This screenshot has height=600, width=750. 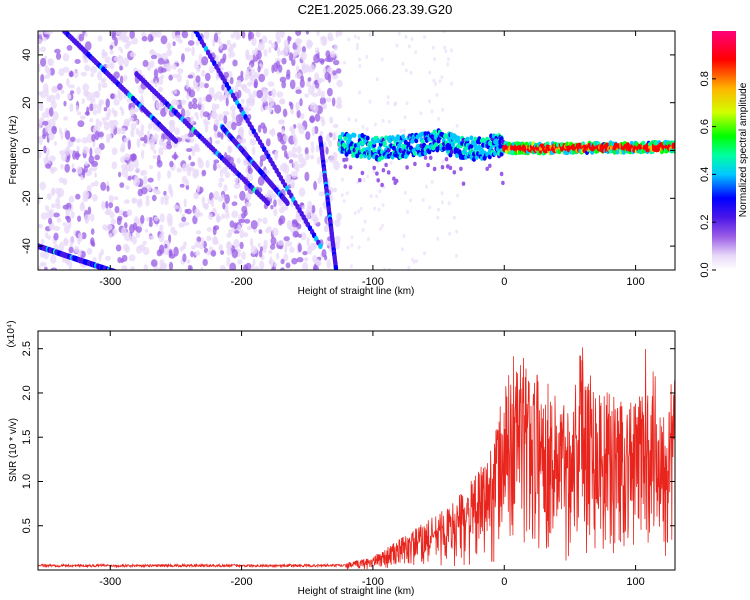 I want to click on snr-y-label: SNR (10 * v/v), so click(x=13, y=450).